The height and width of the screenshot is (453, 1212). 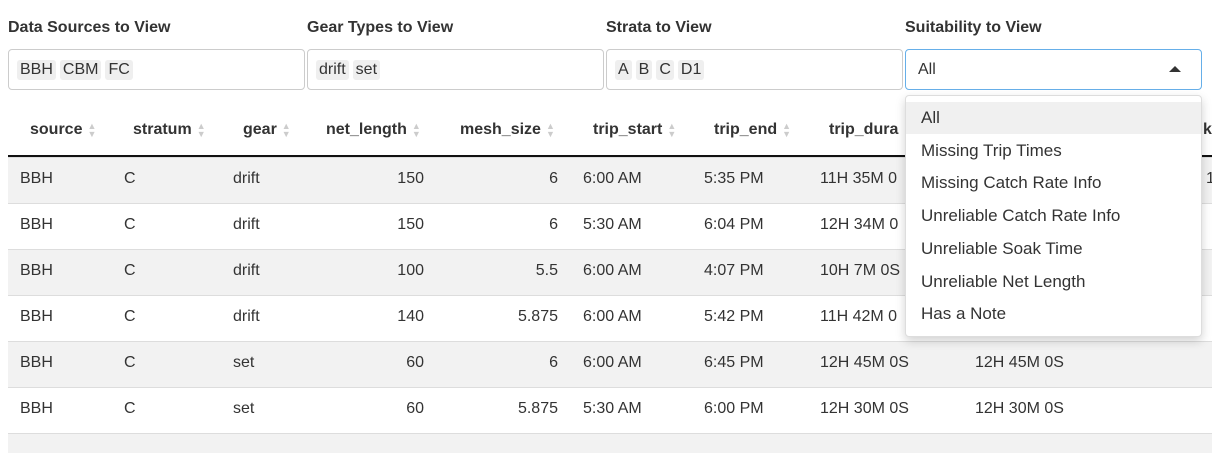 What do you see at coordinates (500, 129) in the screenshot?
I see `header-text: mesh_size` at bounding box center [500, 129].